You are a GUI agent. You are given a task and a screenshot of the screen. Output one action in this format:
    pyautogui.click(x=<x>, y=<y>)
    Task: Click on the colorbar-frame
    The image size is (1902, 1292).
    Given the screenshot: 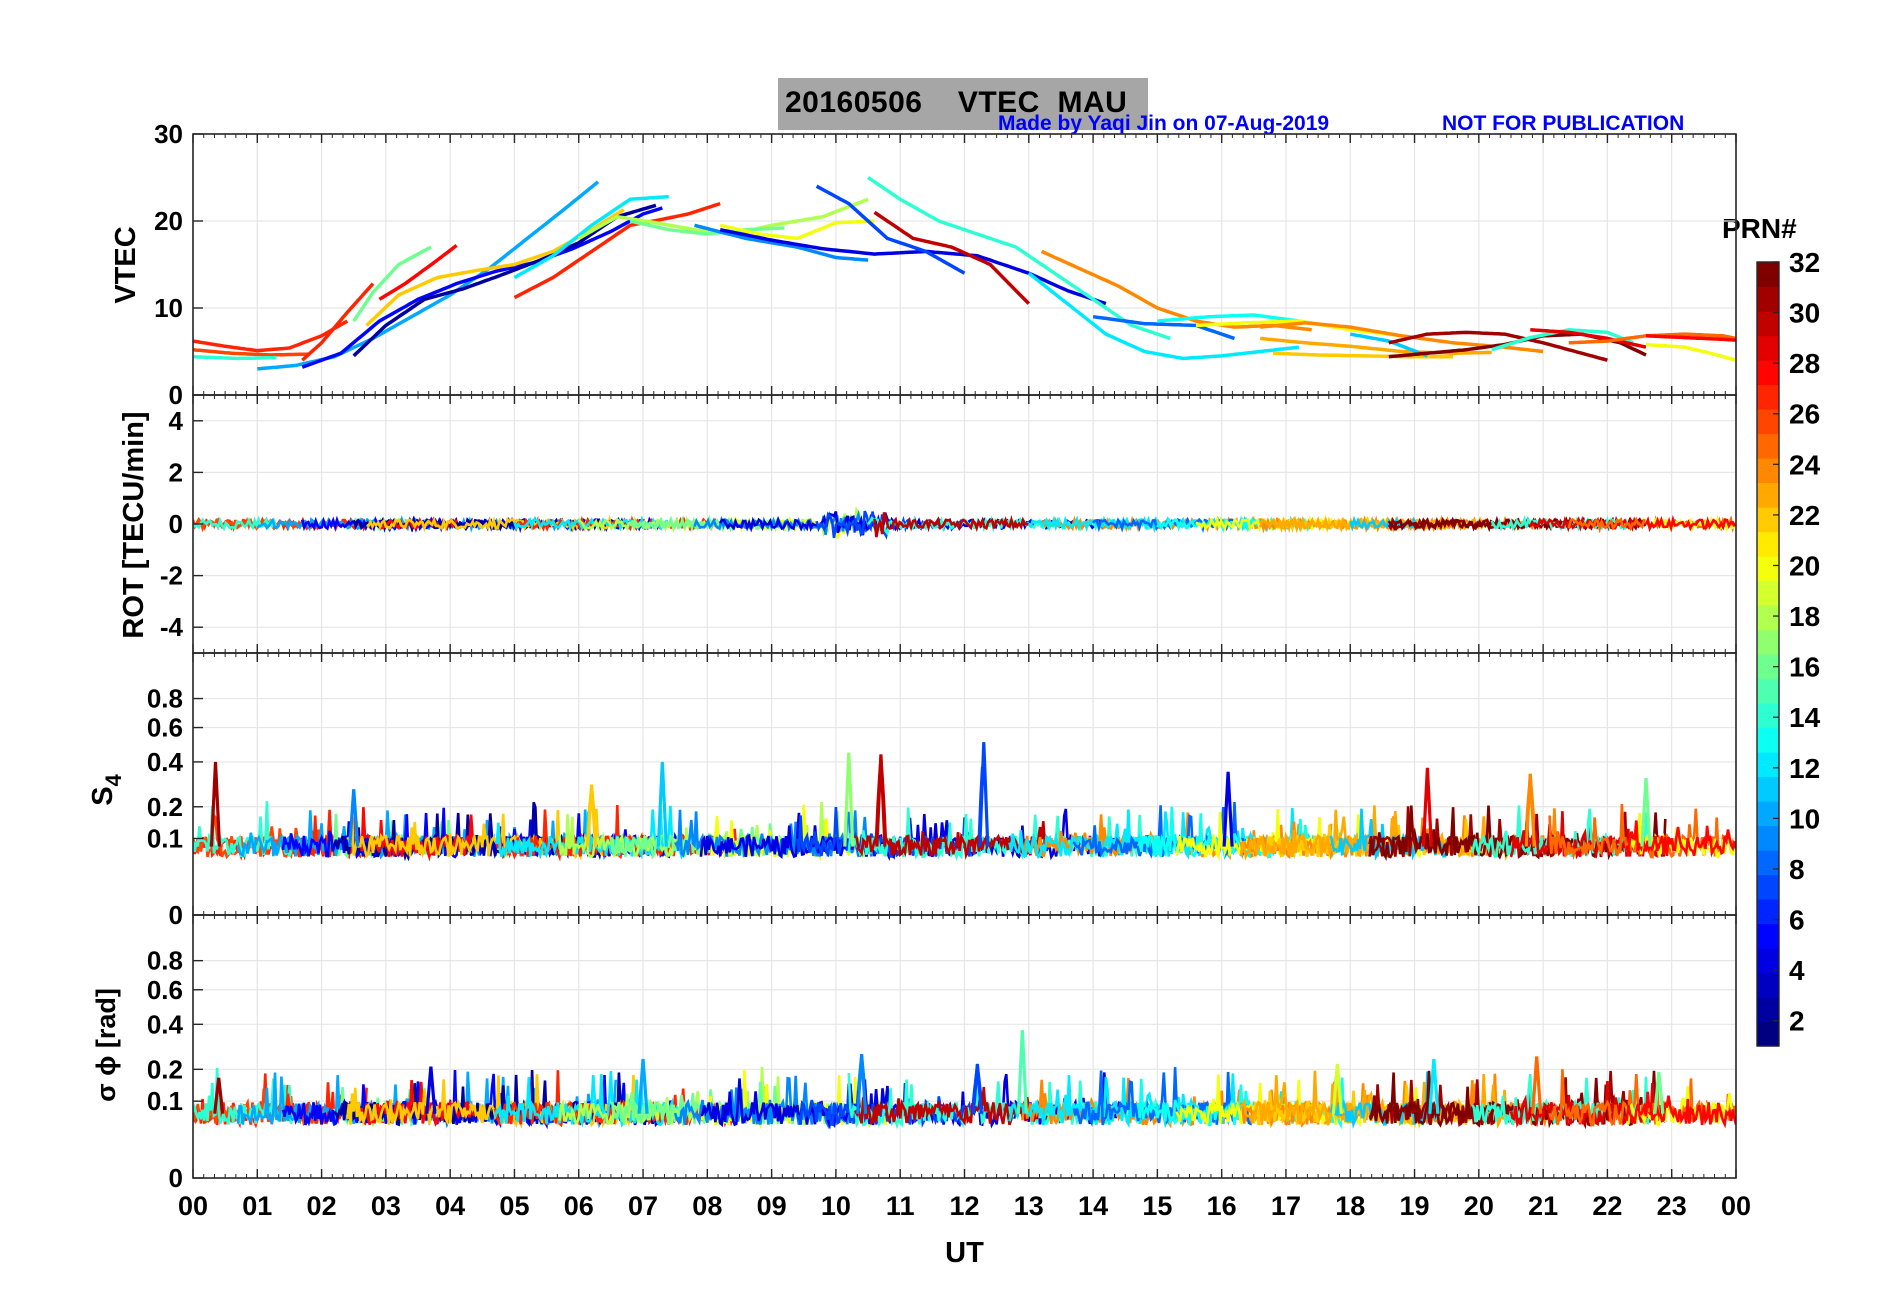 What is the action you would take?
    pyautogui.click(x=1768, y=654)
    